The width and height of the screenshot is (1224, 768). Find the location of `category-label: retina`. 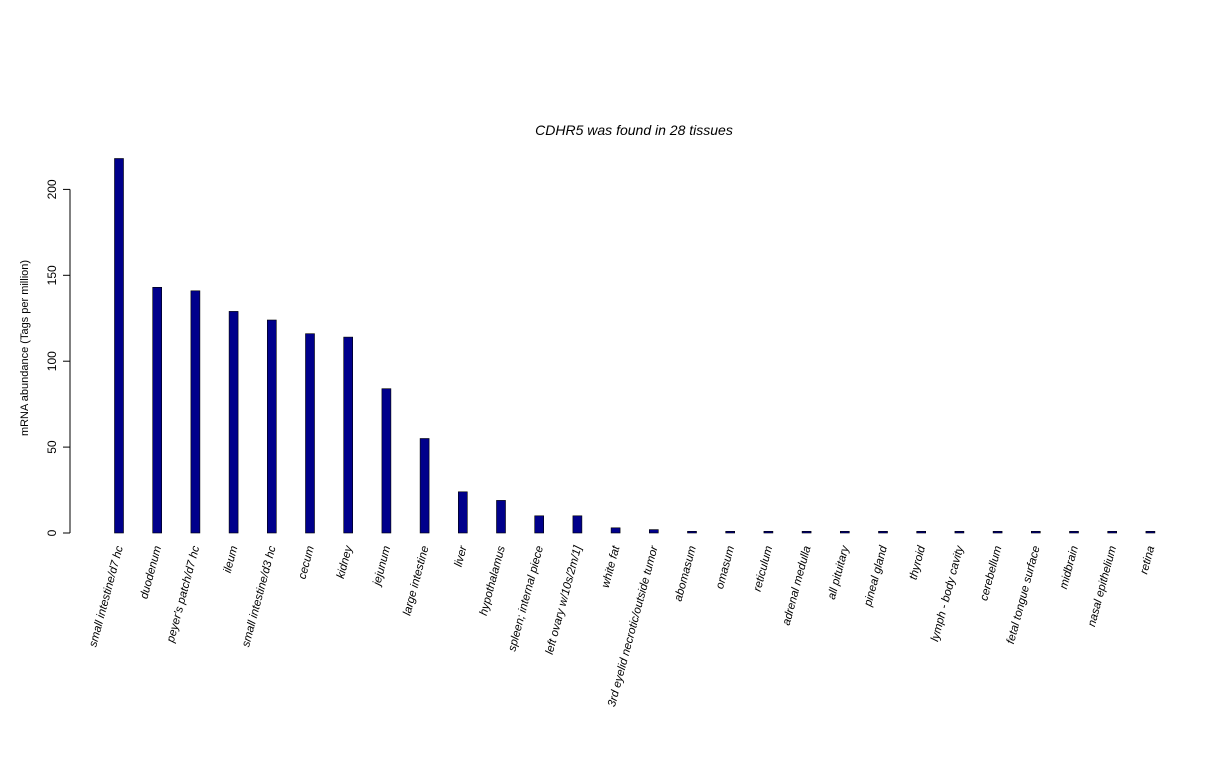

category-label: retina is located at coordinates (1147, 560).